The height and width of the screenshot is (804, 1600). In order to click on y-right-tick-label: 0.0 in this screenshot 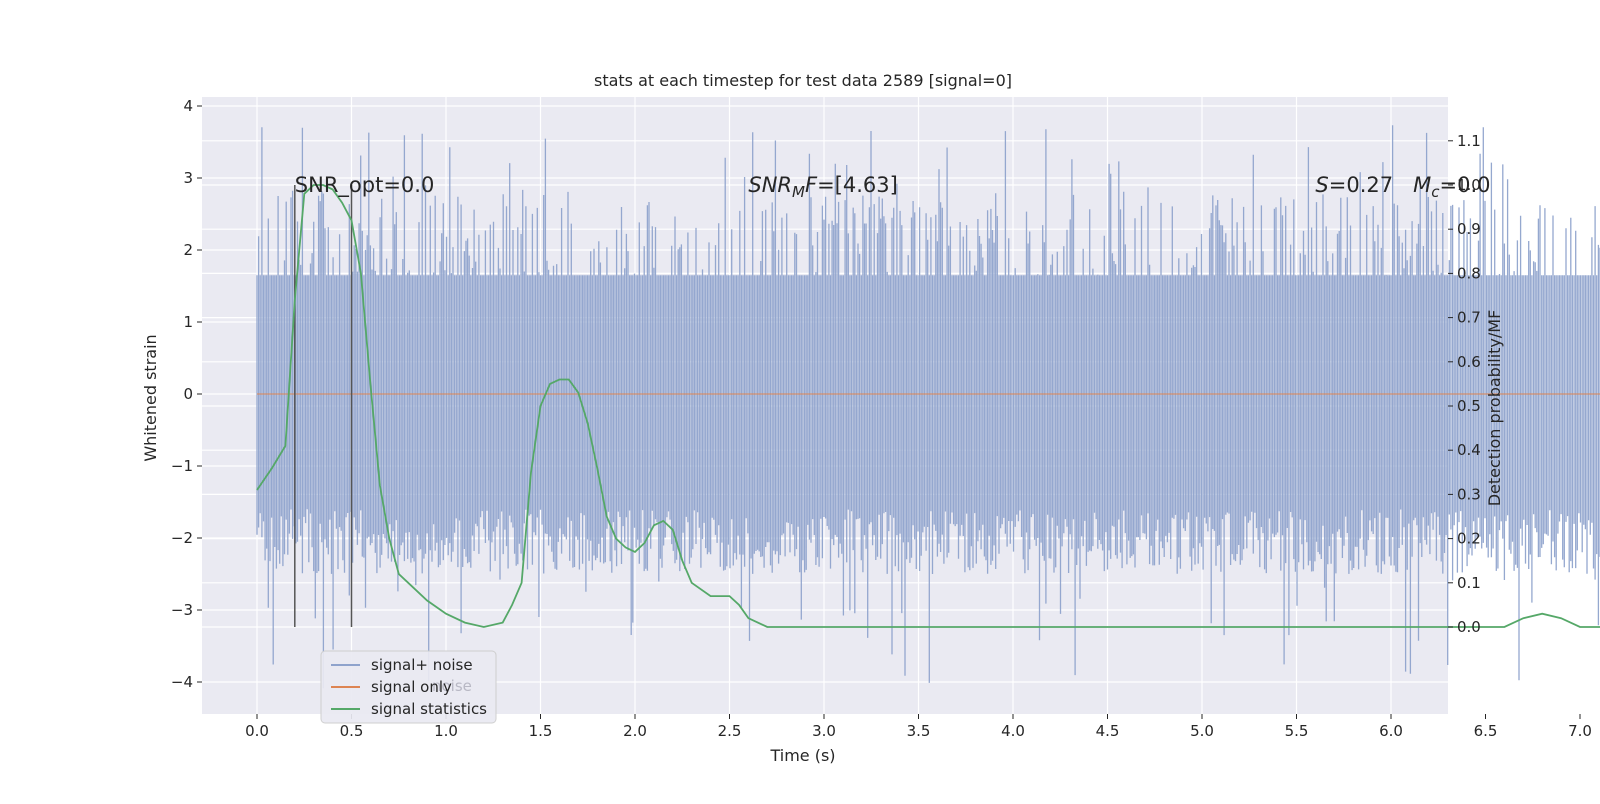, I will do `click(1469, 627)`.